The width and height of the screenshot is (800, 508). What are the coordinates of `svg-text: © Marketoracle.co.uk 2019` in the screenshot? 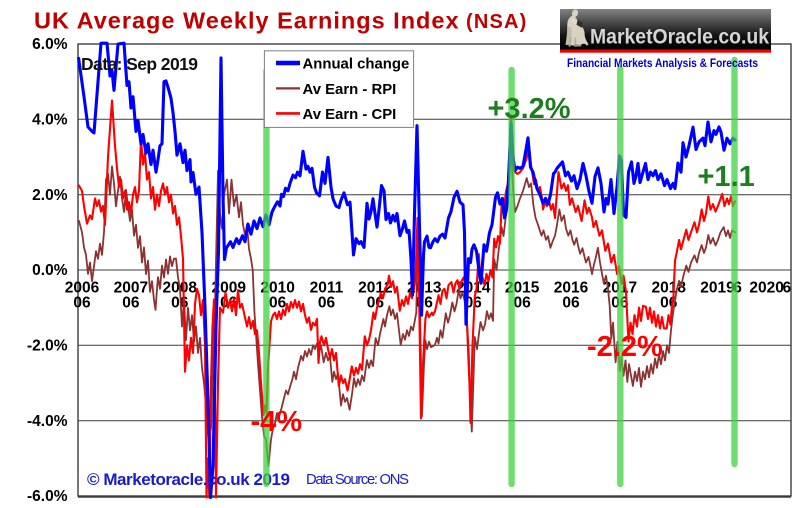 It's located at (188, 479).